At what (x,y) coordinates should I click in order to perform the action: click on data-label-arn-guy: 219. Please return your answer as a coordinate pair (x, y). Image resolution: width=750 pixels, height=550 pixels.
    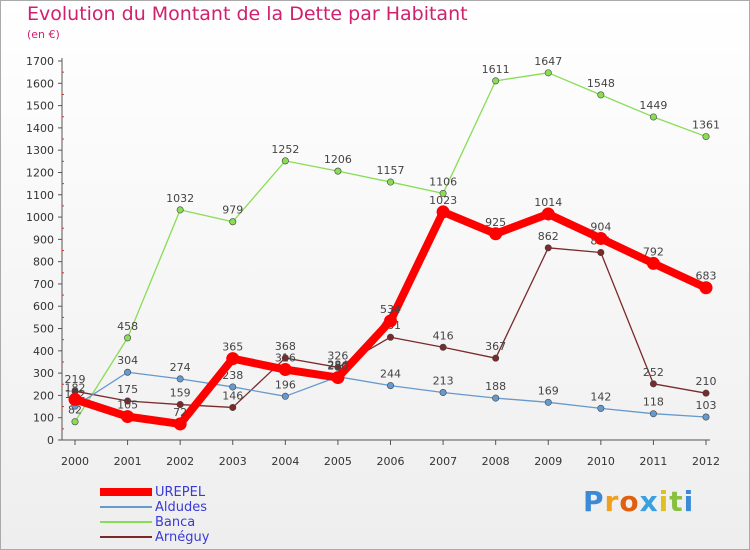
    Looking at the image, I should click on (75, 379).